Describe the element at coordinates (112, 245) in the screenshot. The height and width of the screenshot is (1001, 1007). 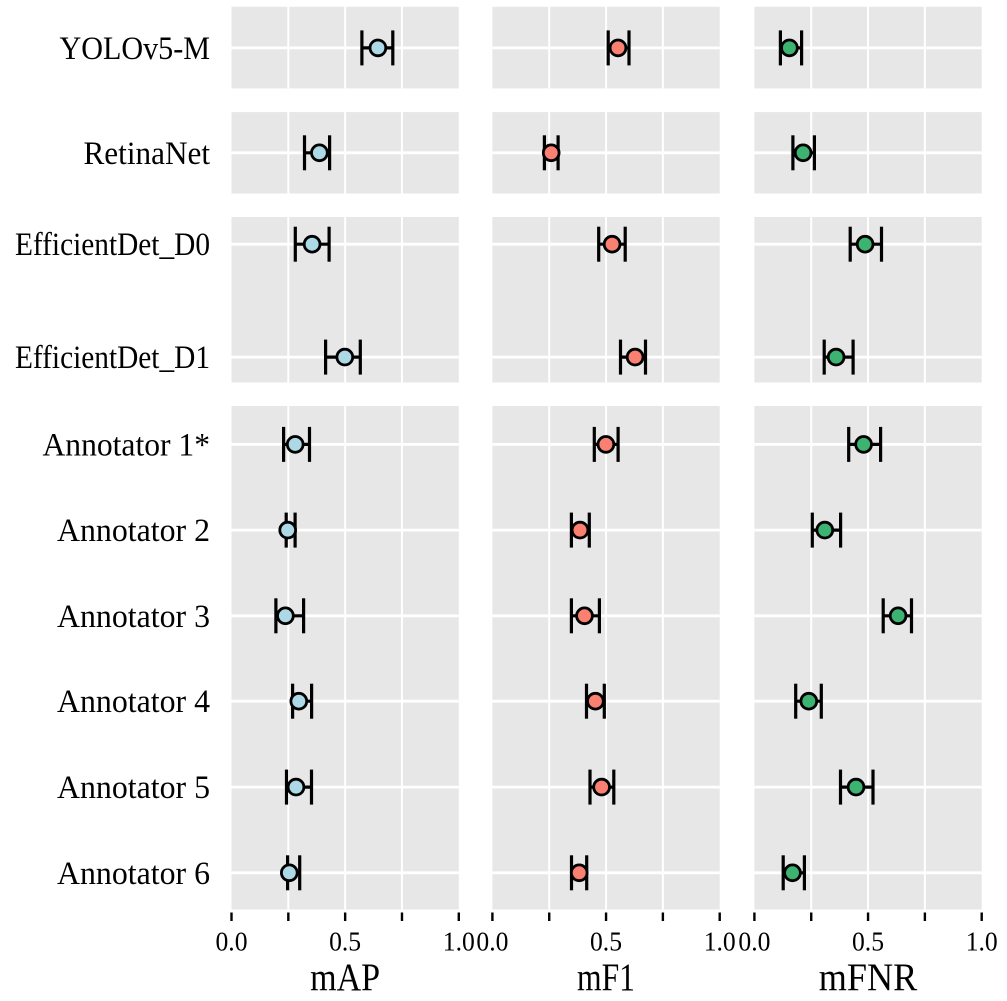
I see `svg-text: EfficientDet_D0` at that location.